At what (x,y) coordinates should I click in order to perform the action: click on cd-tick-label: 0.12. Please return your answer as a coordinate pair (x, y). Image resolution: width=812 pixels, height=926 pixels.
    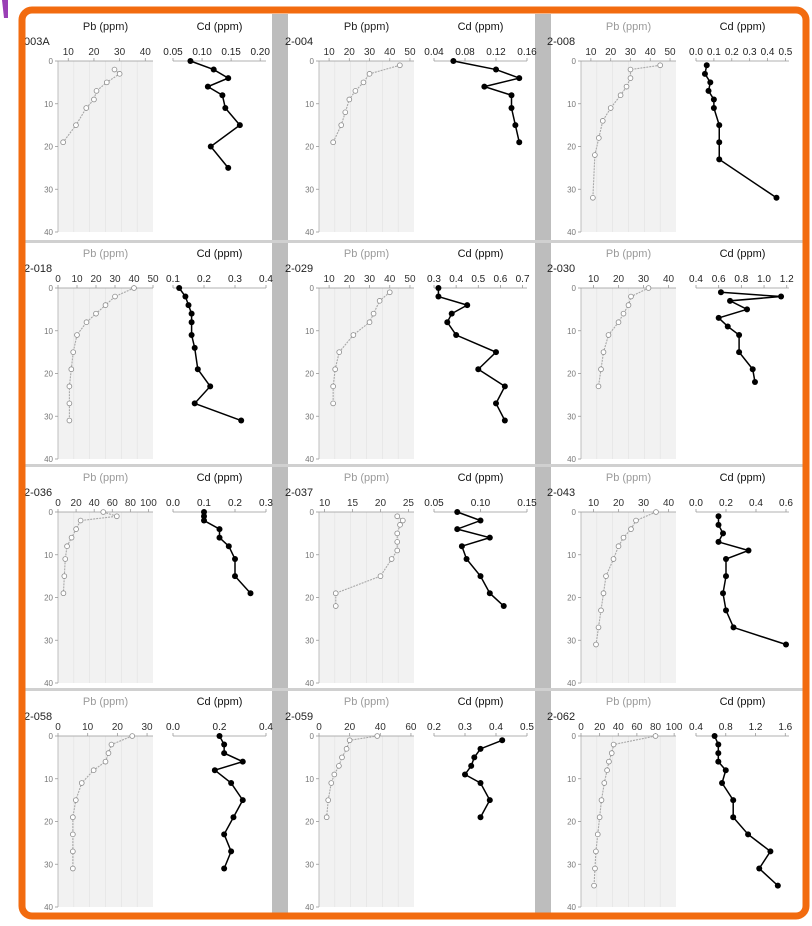
    Looking at the image, I should click on (496, 52).